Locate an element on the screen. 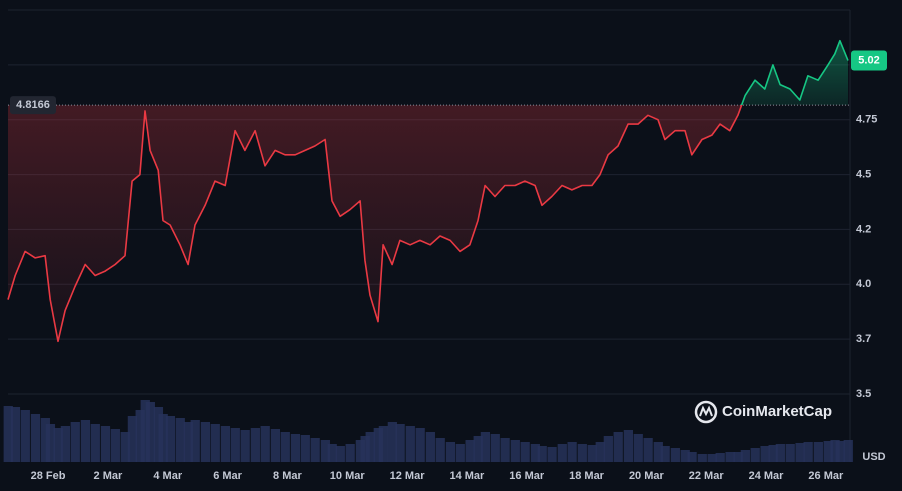 The height and width of the screenshot is (491, 902). x-tick-label: 10 Mar is located at coordinates (348, 476).